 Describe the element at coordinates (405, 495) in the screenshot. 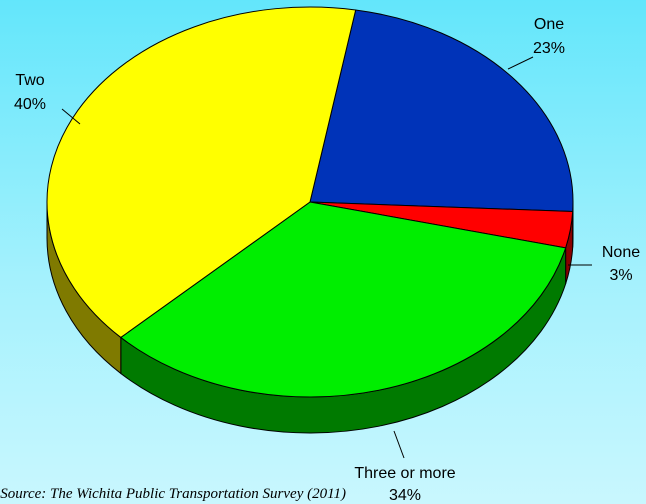

I see `slice-value-three-or-more: 34%` at that location.